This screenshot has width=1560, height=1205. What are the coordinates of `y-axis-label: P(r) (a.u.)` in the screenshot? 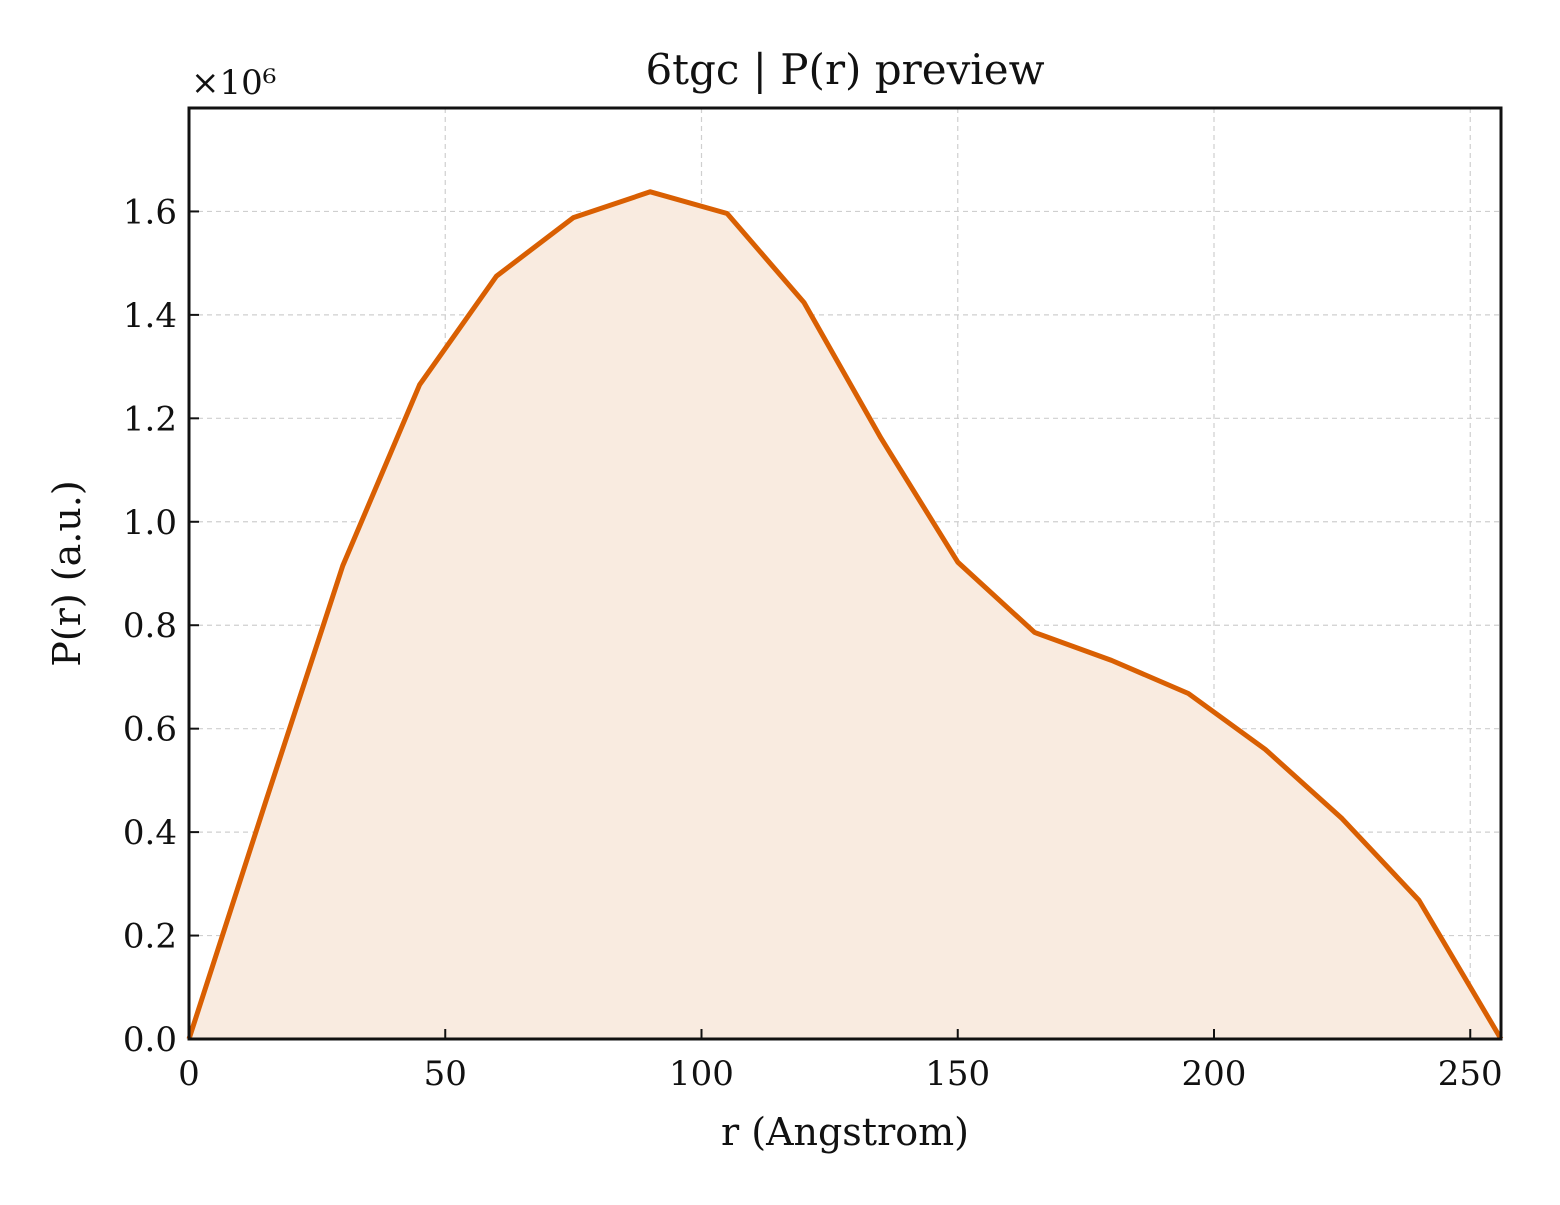 It's located at (67, 573).